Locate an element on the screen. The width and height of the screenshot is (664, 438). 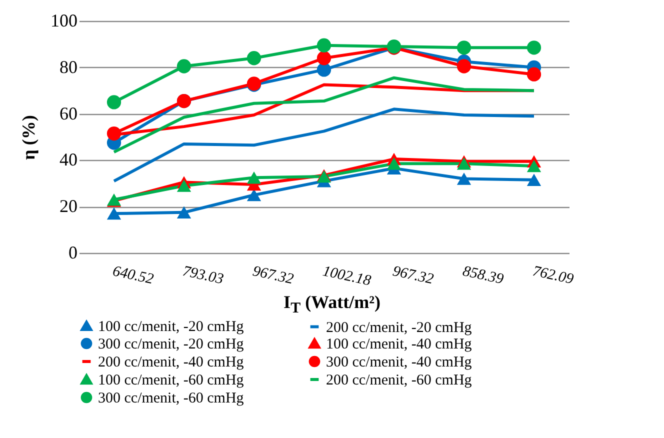
y-tick-label: 0 is located at coordinates (73, 252).